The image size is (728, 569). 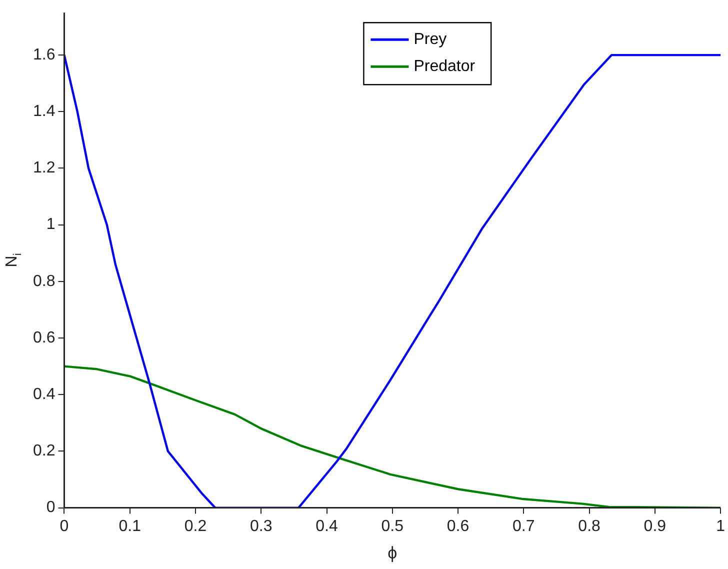 I want to click on x-tick-label: 0.4, so click(x=327, y=526).